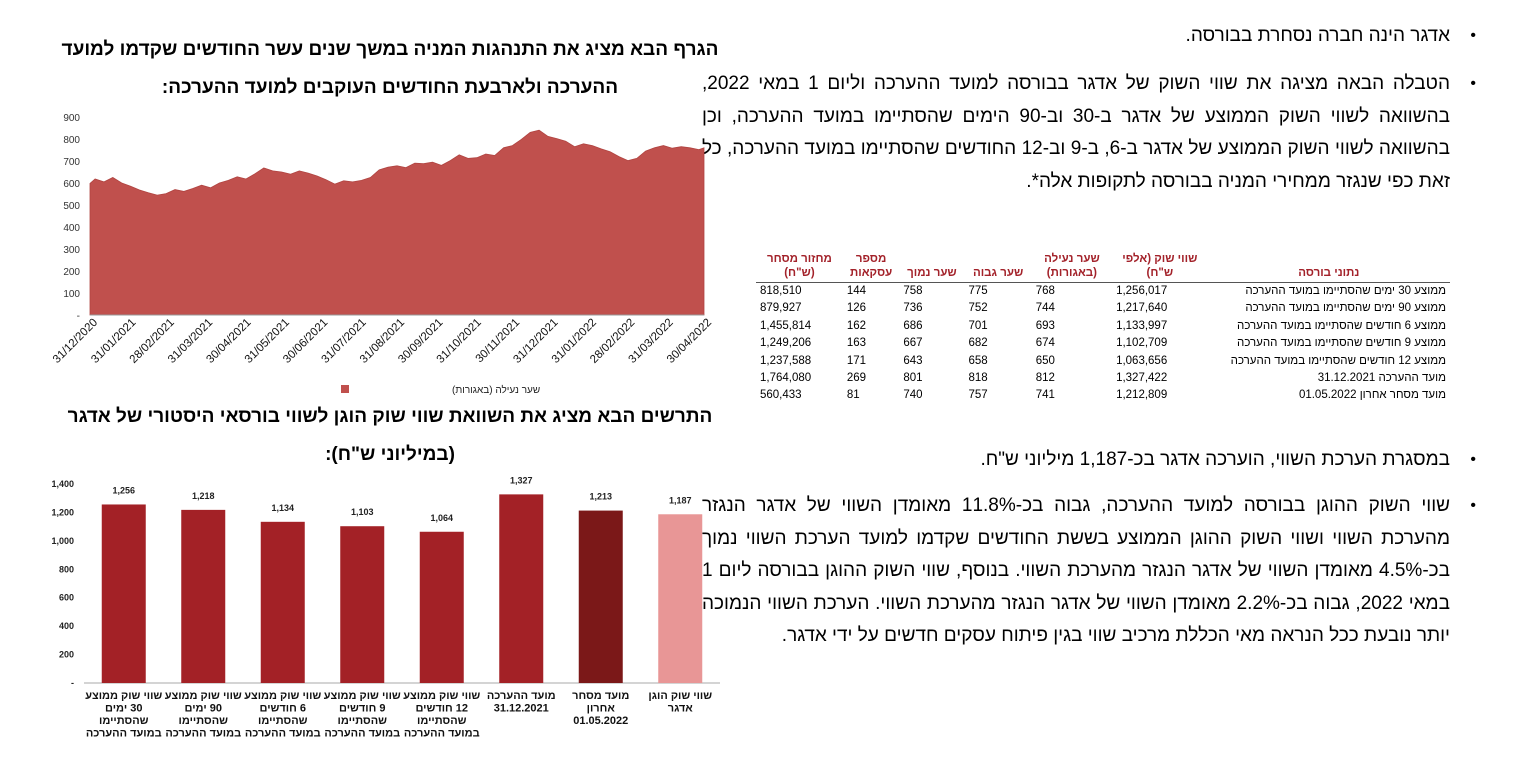 This screenshot has height=773, width=1516. I want to click on y-tick-label: 1,200, so click(62, 512).